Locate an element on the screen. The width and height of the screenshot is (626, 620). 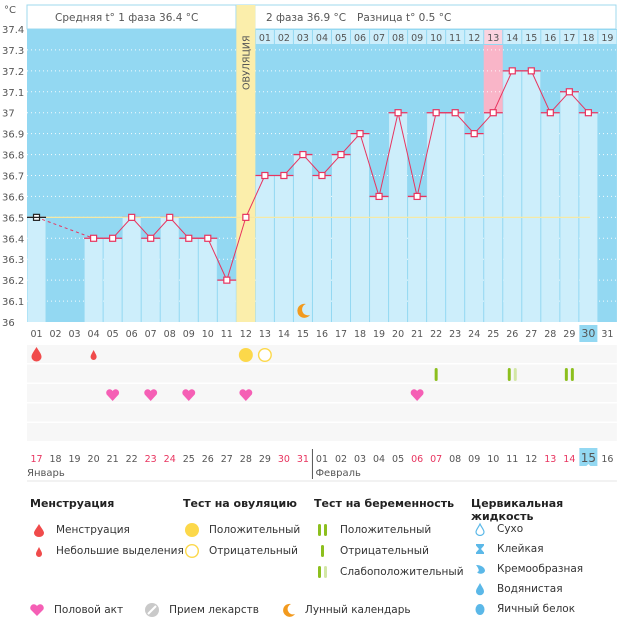
calendar-date-label: 24 is located at coordinates (170, 459).